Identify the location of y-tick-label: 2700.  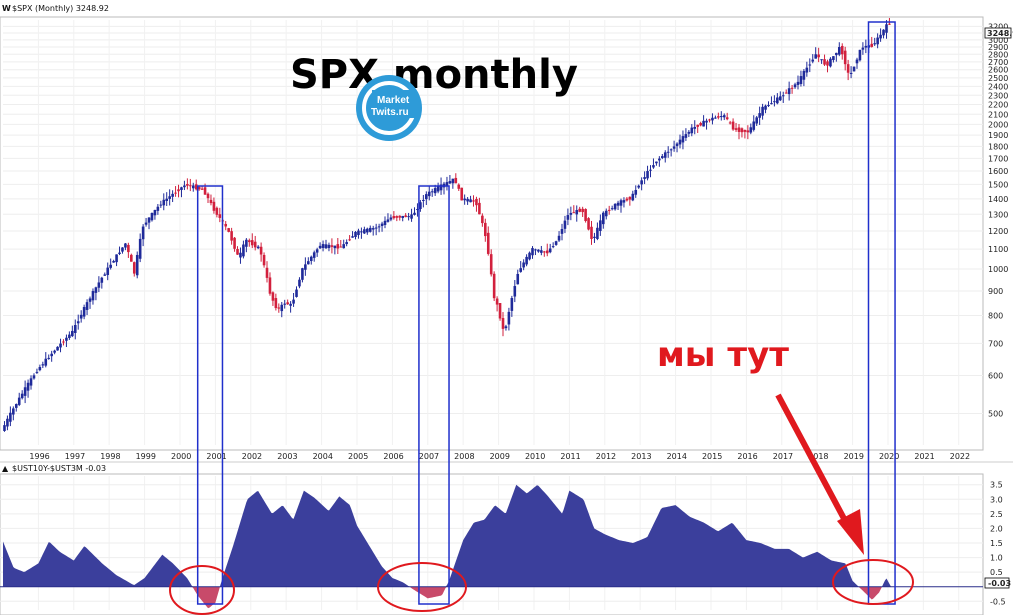
(998, 62).